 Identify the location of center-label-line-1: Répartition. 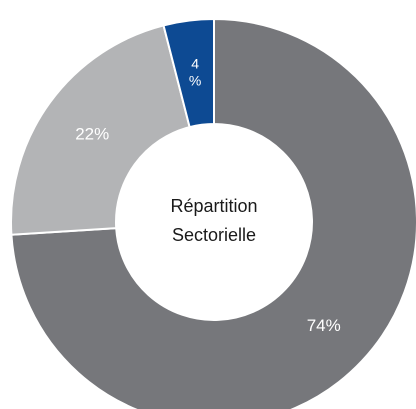
(213, 206).